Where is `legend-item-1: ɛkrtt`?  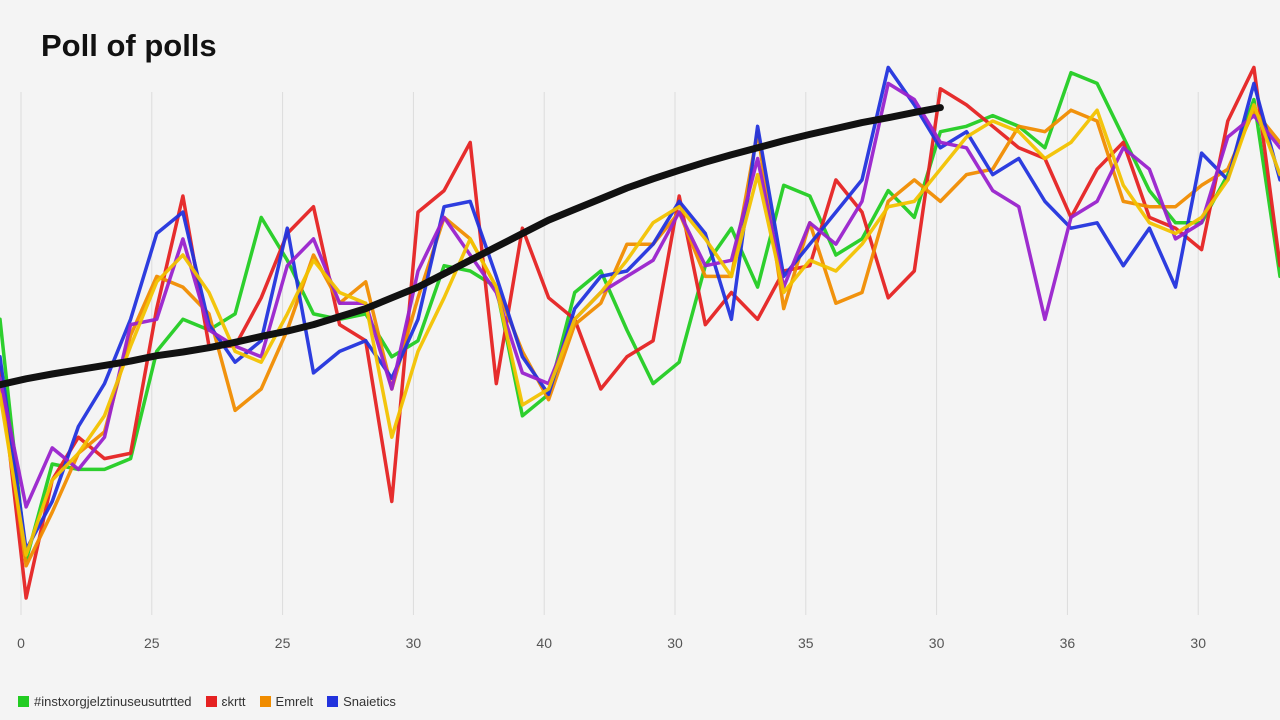
legend-item-1: ɛkrtt is located at coordinates (225, 701).